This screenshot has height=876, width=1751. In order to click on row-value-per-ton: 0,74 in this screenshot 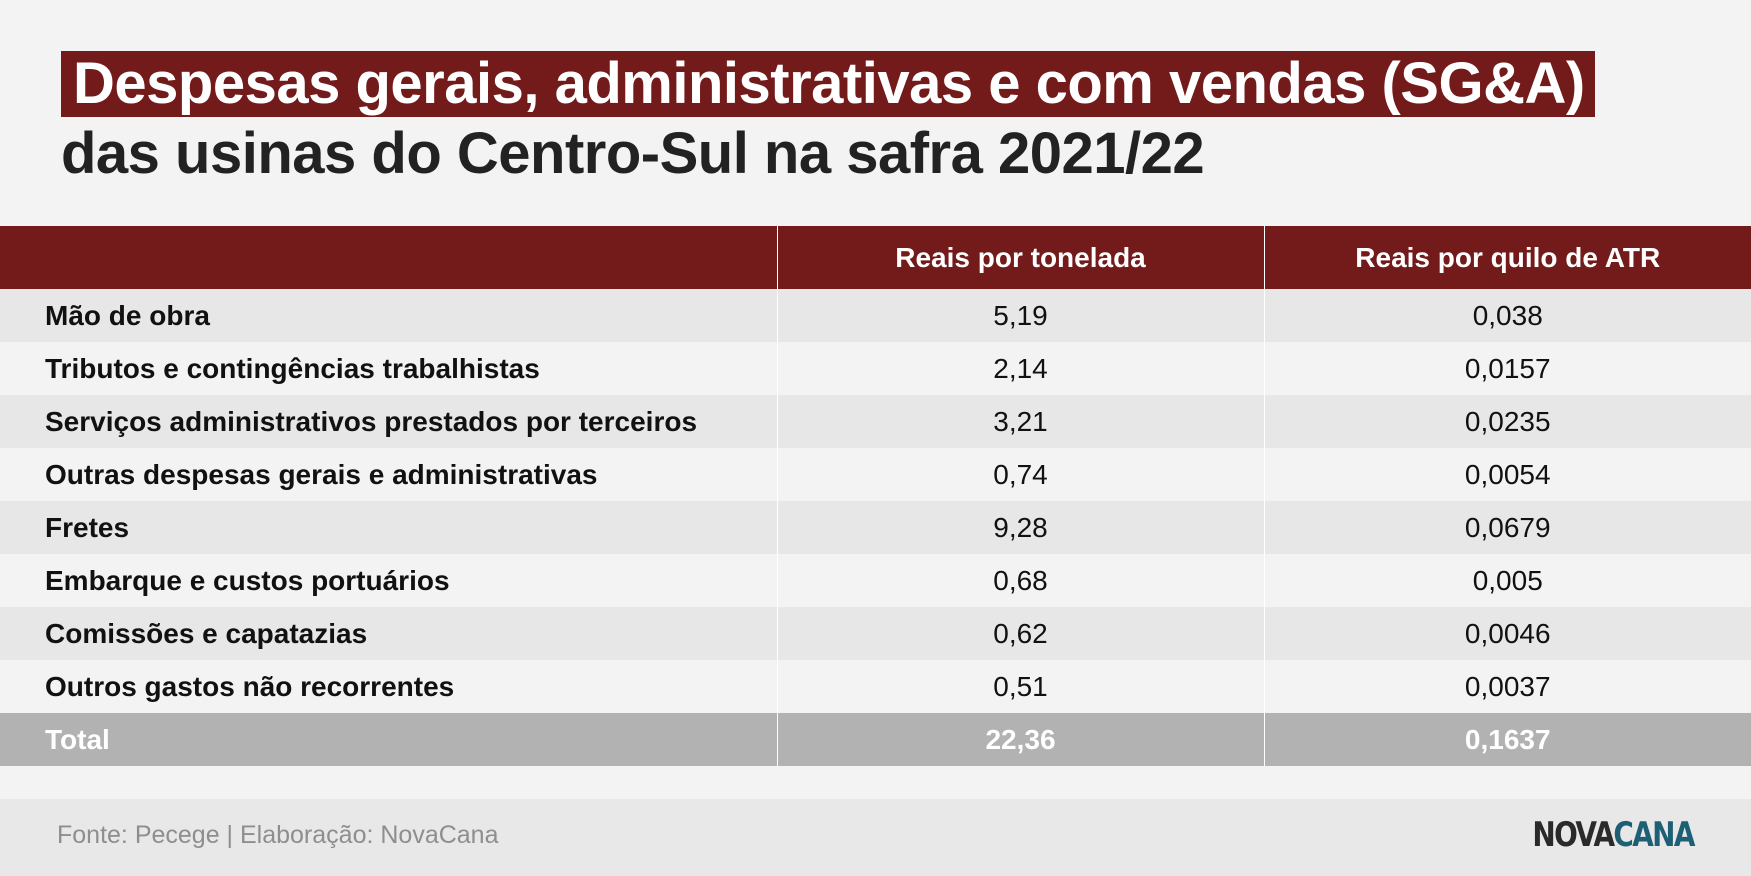, I will do `click(1020, 474)`.